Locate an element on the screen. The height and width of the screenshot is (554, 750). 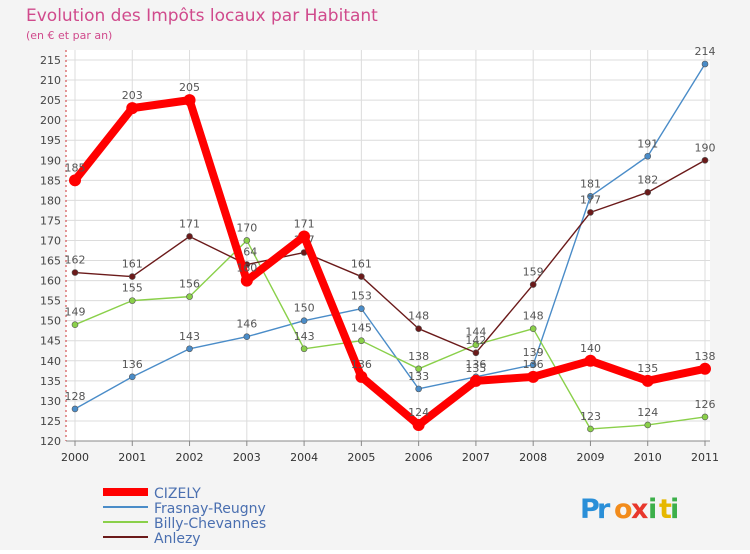
data-label: 146 is located at coordinates (246, 324).